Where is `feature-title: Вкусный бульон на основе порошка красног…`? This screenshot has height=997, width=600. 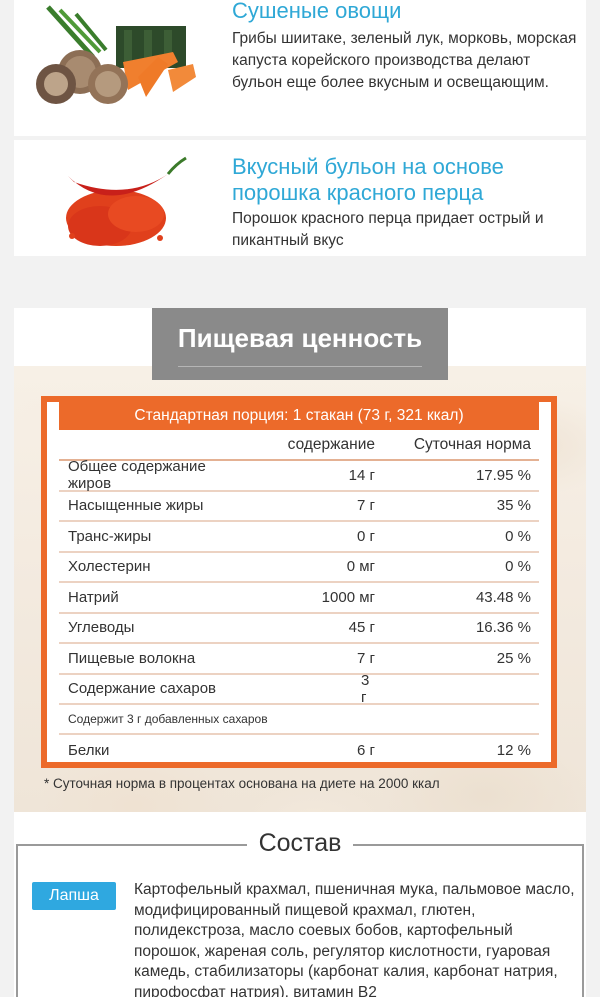 feature-title: Вкусный бульон на основе порошка красног… is located at coordinates (368, 179).